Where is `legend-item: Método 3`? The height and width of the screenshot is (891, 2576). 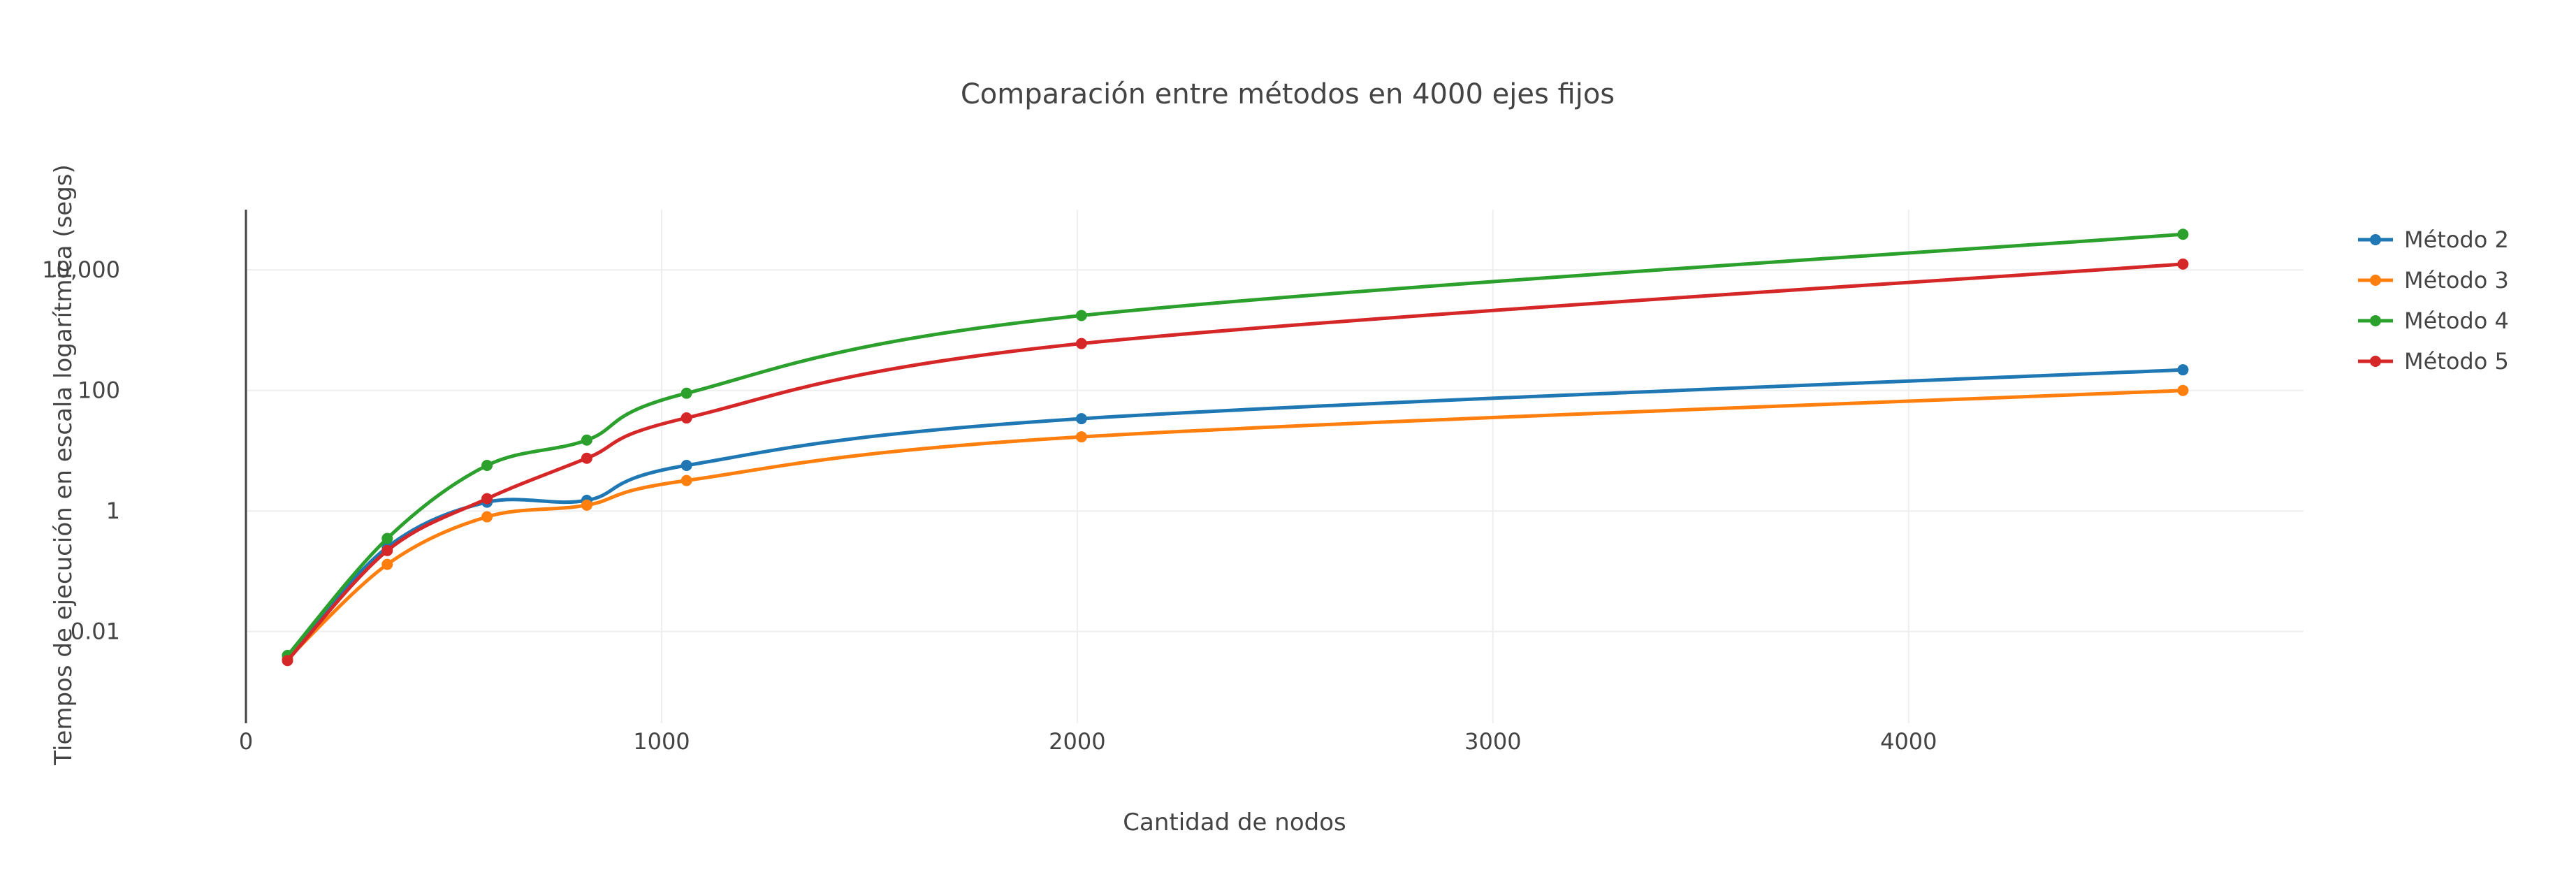
legend-item: Método 3 is located at coordinates (2433, 280).